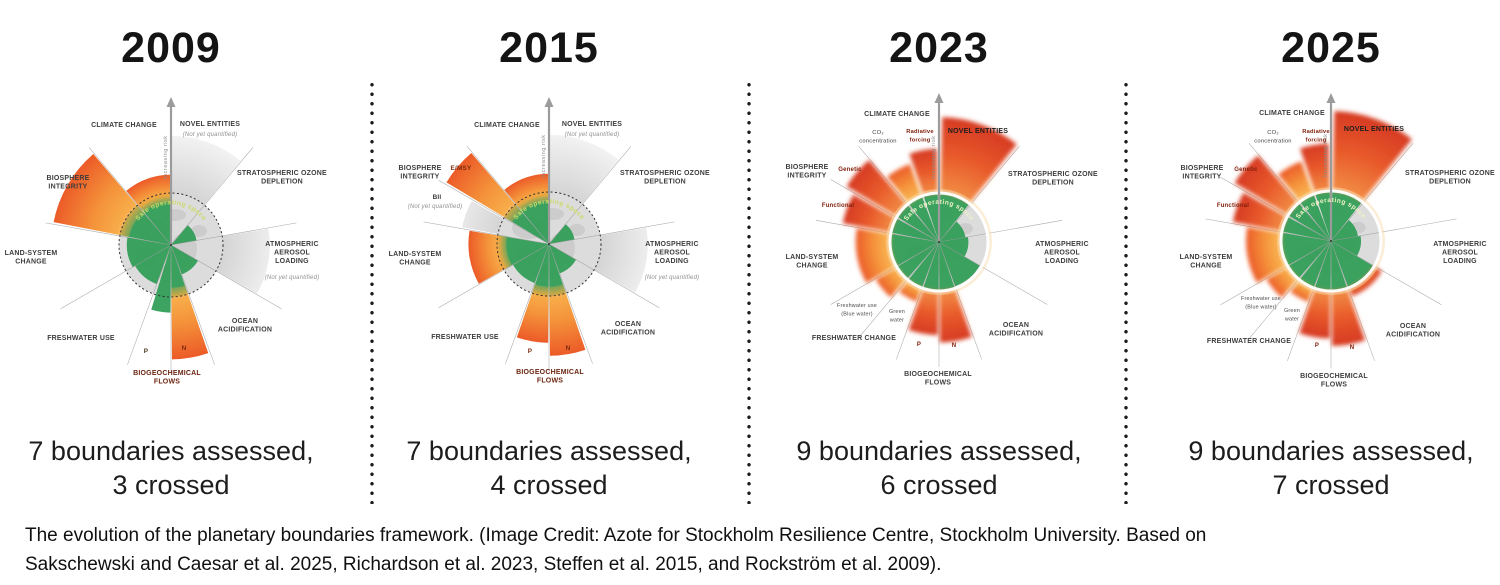 The image size is (1500, 585). I want to click on crossed-wedge-biosphere-integrity, so click(98, 195).